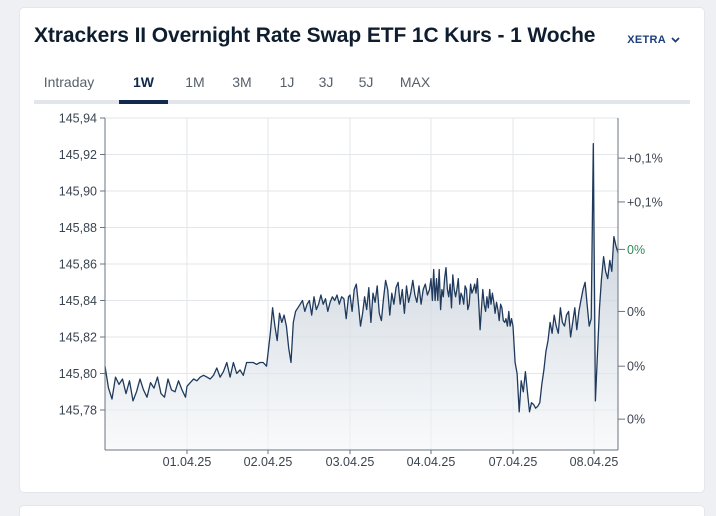 The image size is (716, 516). What do you see at coordinates (594, 462) in the screenshot?
I see `x-tick-label: 08.04.25` at bounding box center [594, 462].